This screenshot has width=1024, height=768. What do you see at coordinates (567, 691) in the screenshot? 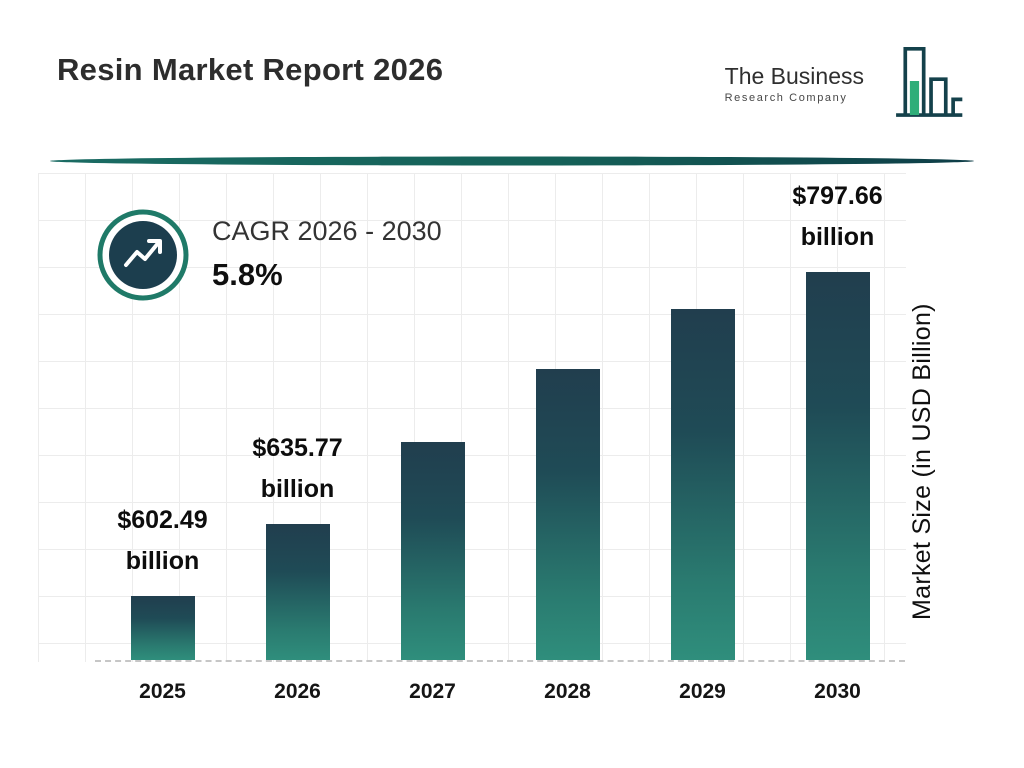
I see `x-tick-2028: 2028` at bounding box center [567, 691].